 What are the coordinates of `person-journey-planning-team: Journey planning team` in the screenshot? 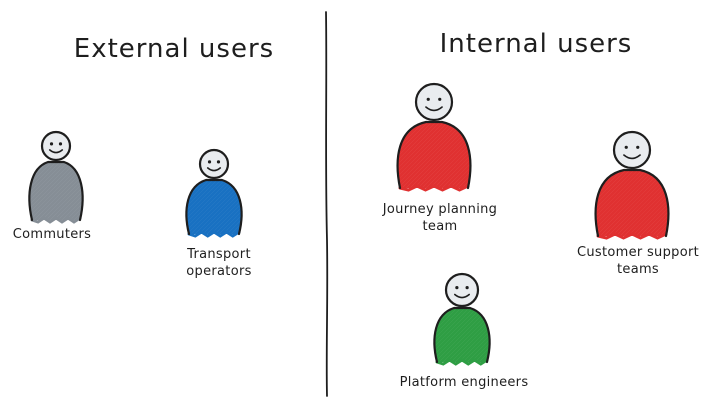 It's located at (439, 158).